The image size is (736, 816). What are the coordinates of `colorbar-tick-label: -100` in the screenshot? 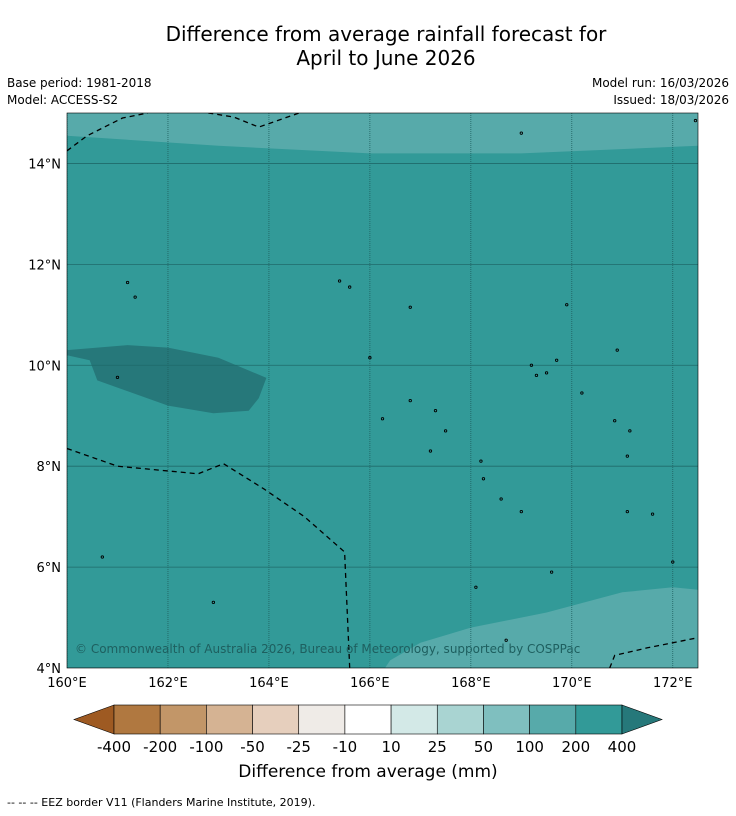 It's located at (206, 747).